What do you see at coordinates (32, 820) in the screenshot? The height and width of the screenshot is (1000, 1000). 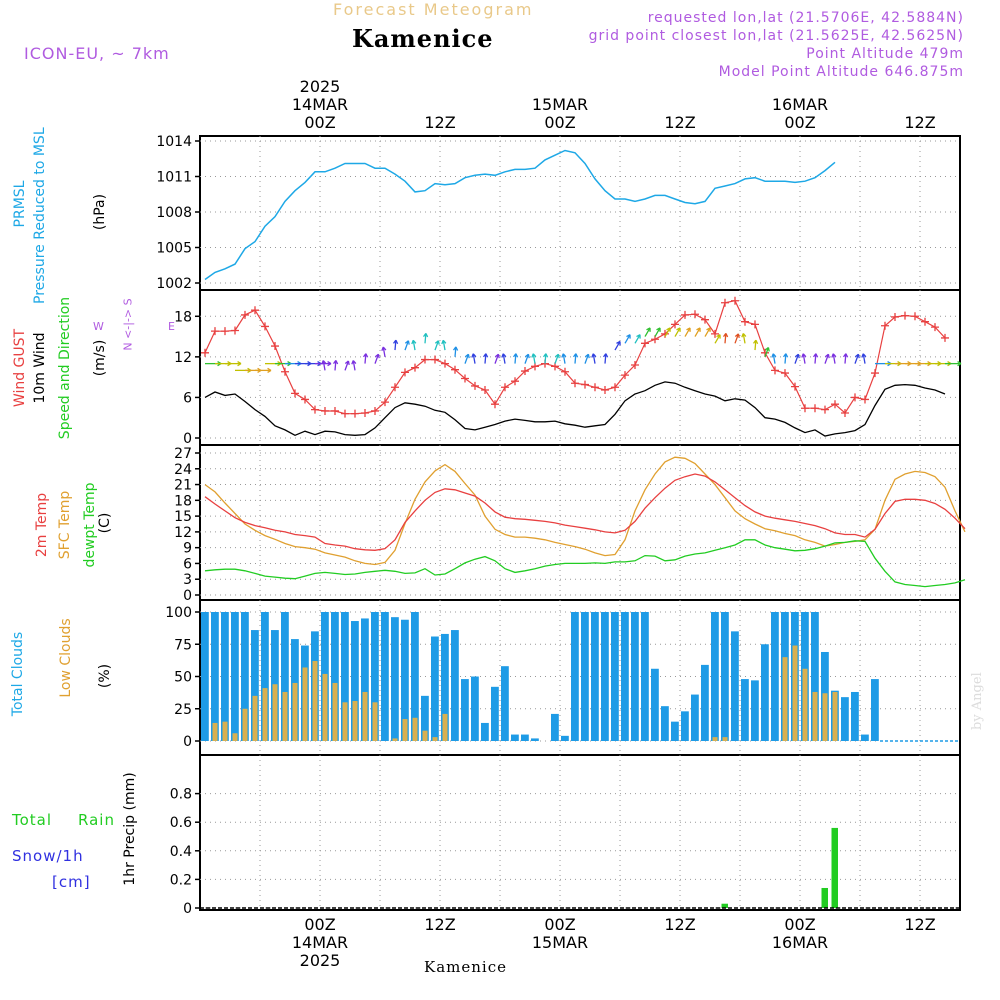 I see `precip-label-total: Total` at bounding box center [32, 820].